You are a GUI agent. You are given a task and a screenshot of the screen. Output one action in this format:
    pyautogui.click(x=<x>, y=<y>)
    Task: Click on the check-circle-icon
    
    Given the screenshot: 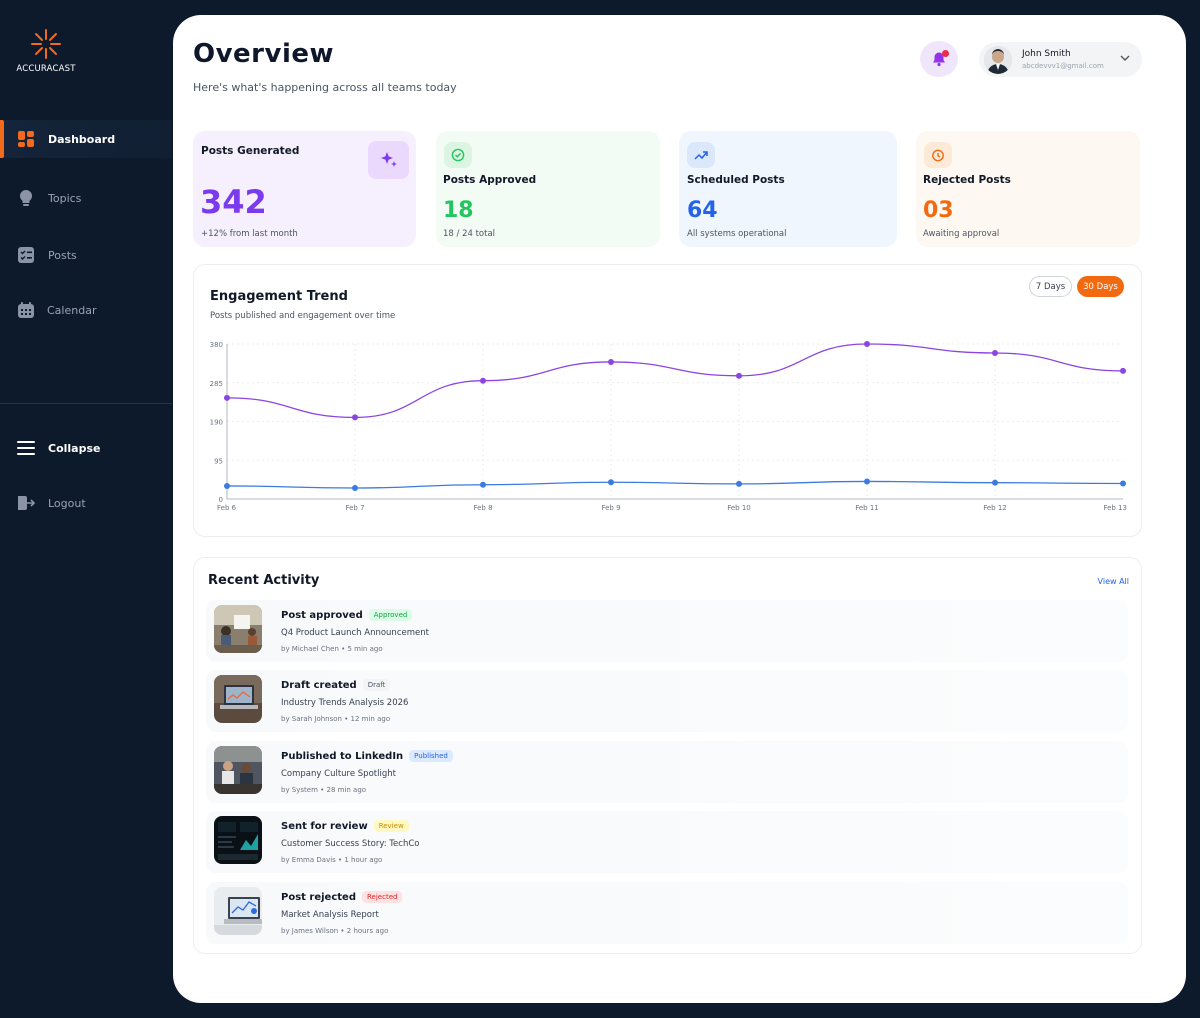 What is the action you would take?
    pyautogui.click(x=458, y=155)
    